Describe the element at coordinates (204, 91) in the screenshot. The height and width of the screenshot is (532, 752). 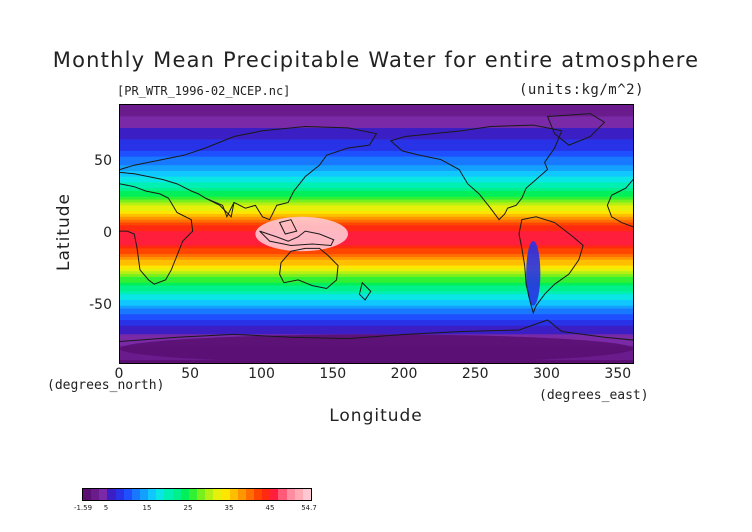
I see `file-label: [PR_WTR_1996-02_NCEP.nc]` at that location.